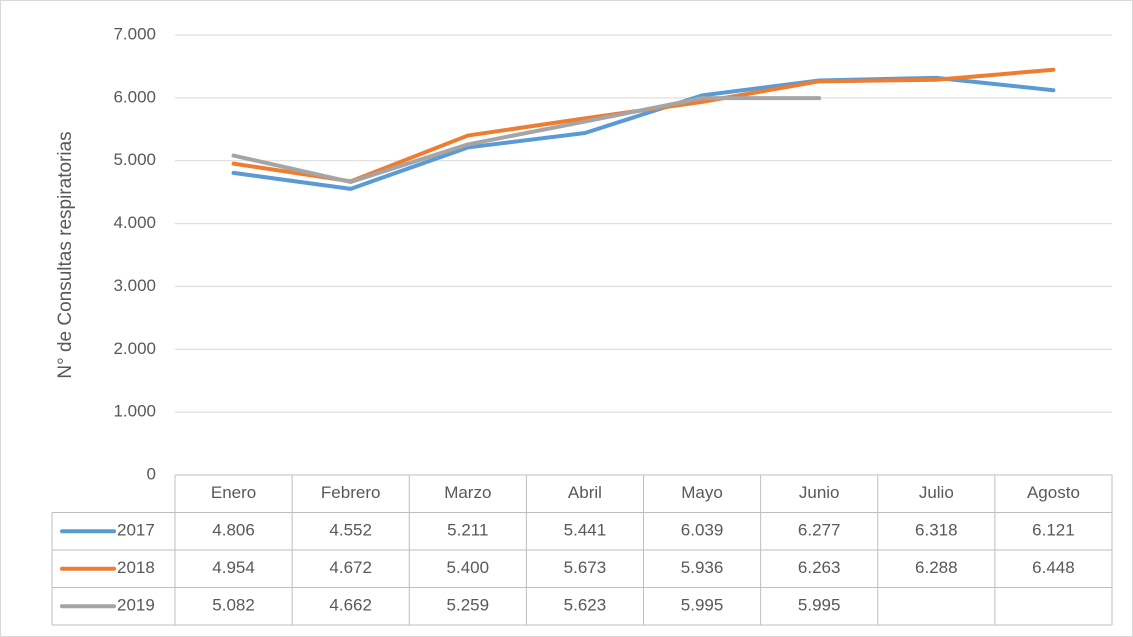 The width and height of the screenshot is (1133, 637). What do you see at coordinates (526, 140) in the screenshot?
I see `series-line` at bounding box center [526, 140].